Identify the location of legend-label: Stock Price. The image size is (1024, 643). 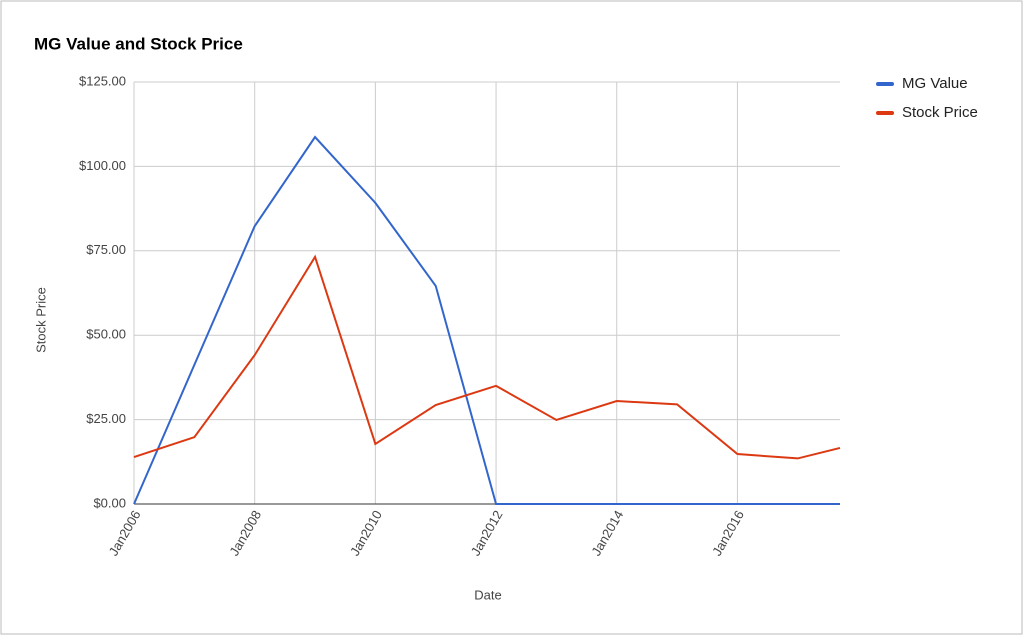
(940, 112).